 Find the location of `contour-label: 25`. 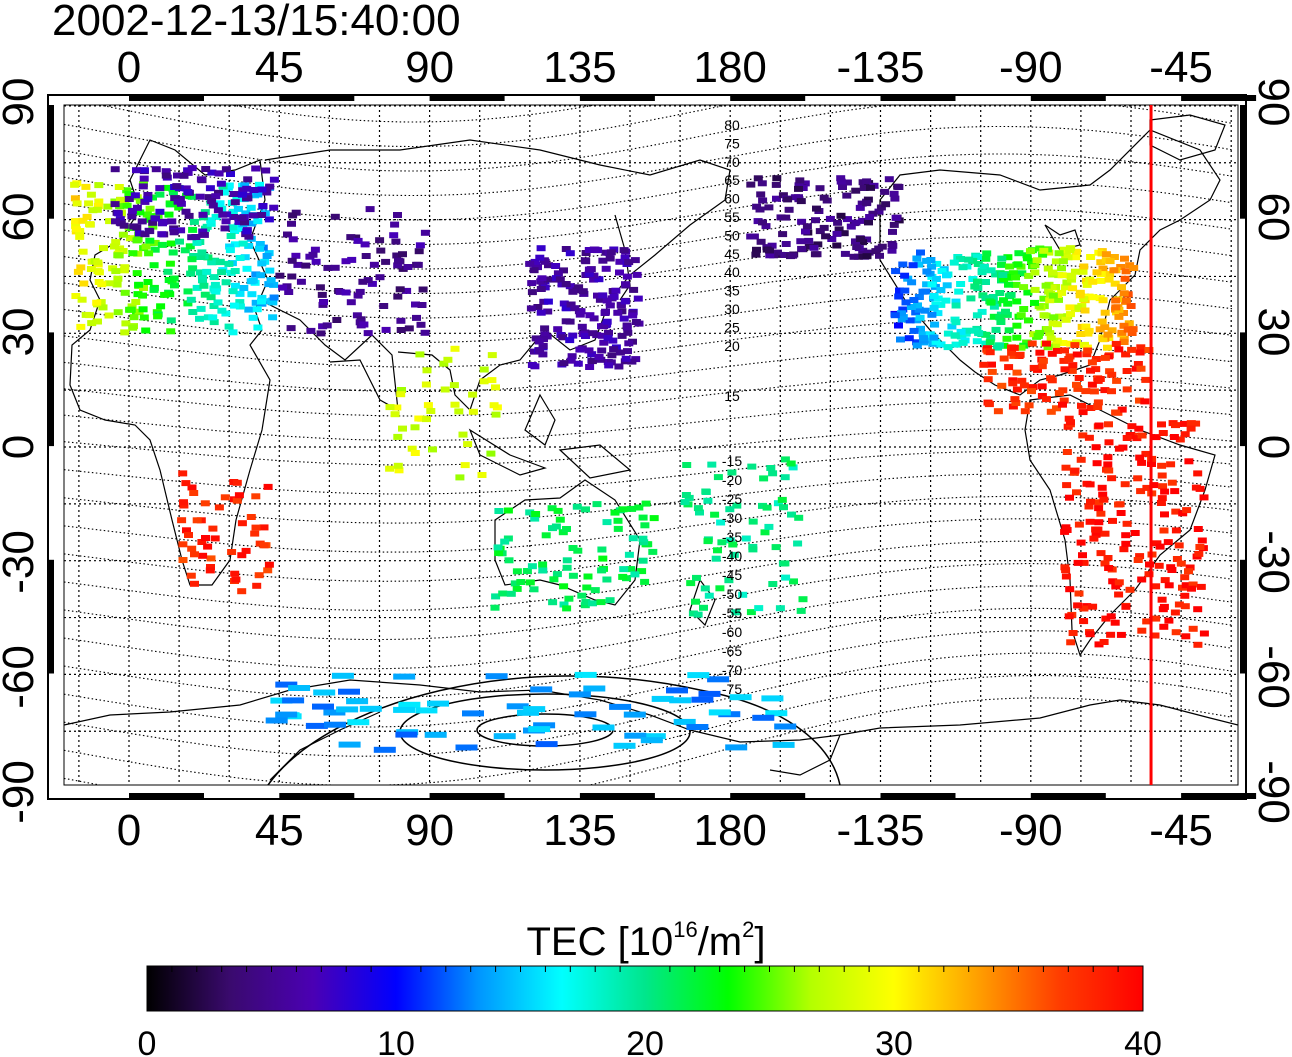

contour-label: 25 is located at coordinates (732, 327).